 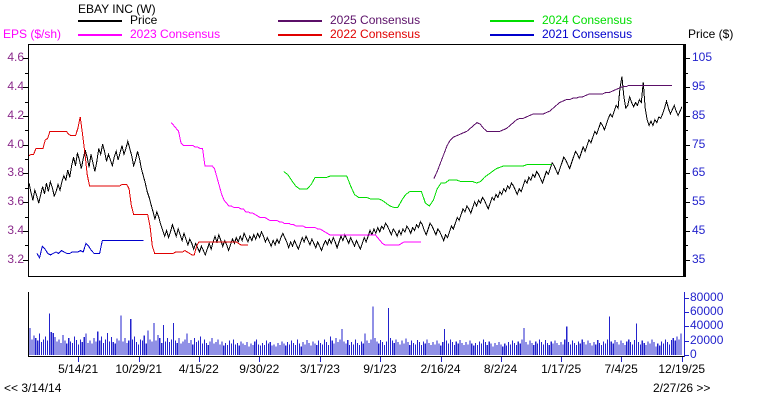 What do you see at coordinates (15, 143) in the screenshot?
I see `left-axis-tick-label: 4.0` at bounding box center [15, 143].